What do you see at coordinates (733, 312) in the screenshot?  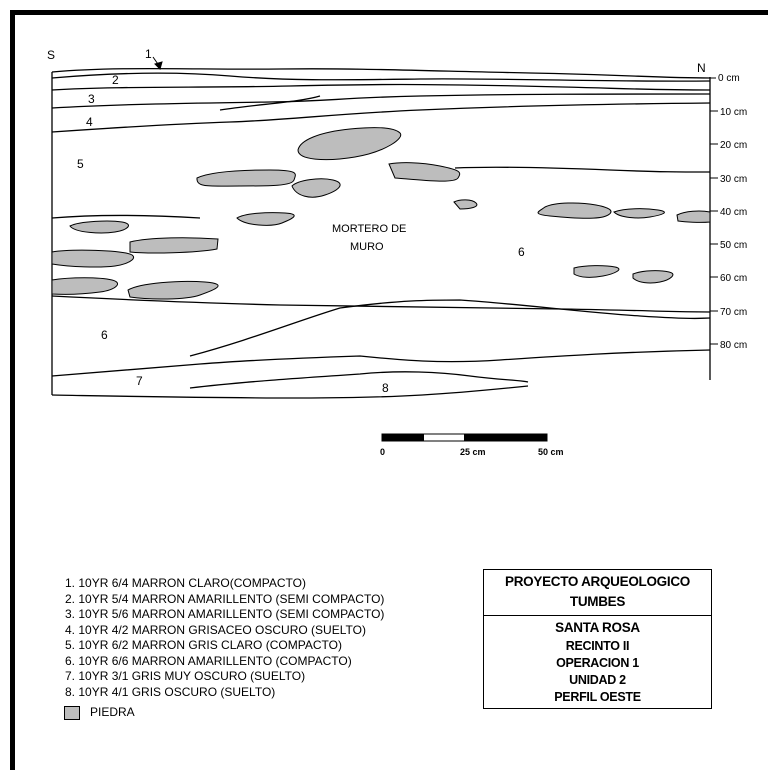 I see `depth-tick-label: 70 cm` at bounding box center [733, 312].